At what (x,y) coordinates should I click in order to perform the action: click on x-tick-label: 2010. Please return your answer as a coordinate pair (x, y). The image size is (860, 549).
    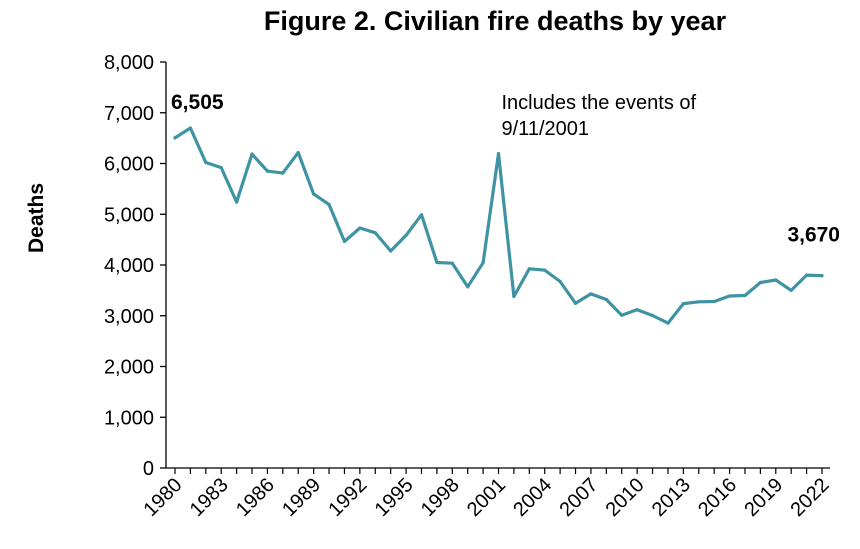
    Looking at the image, I should click on (625, 497).